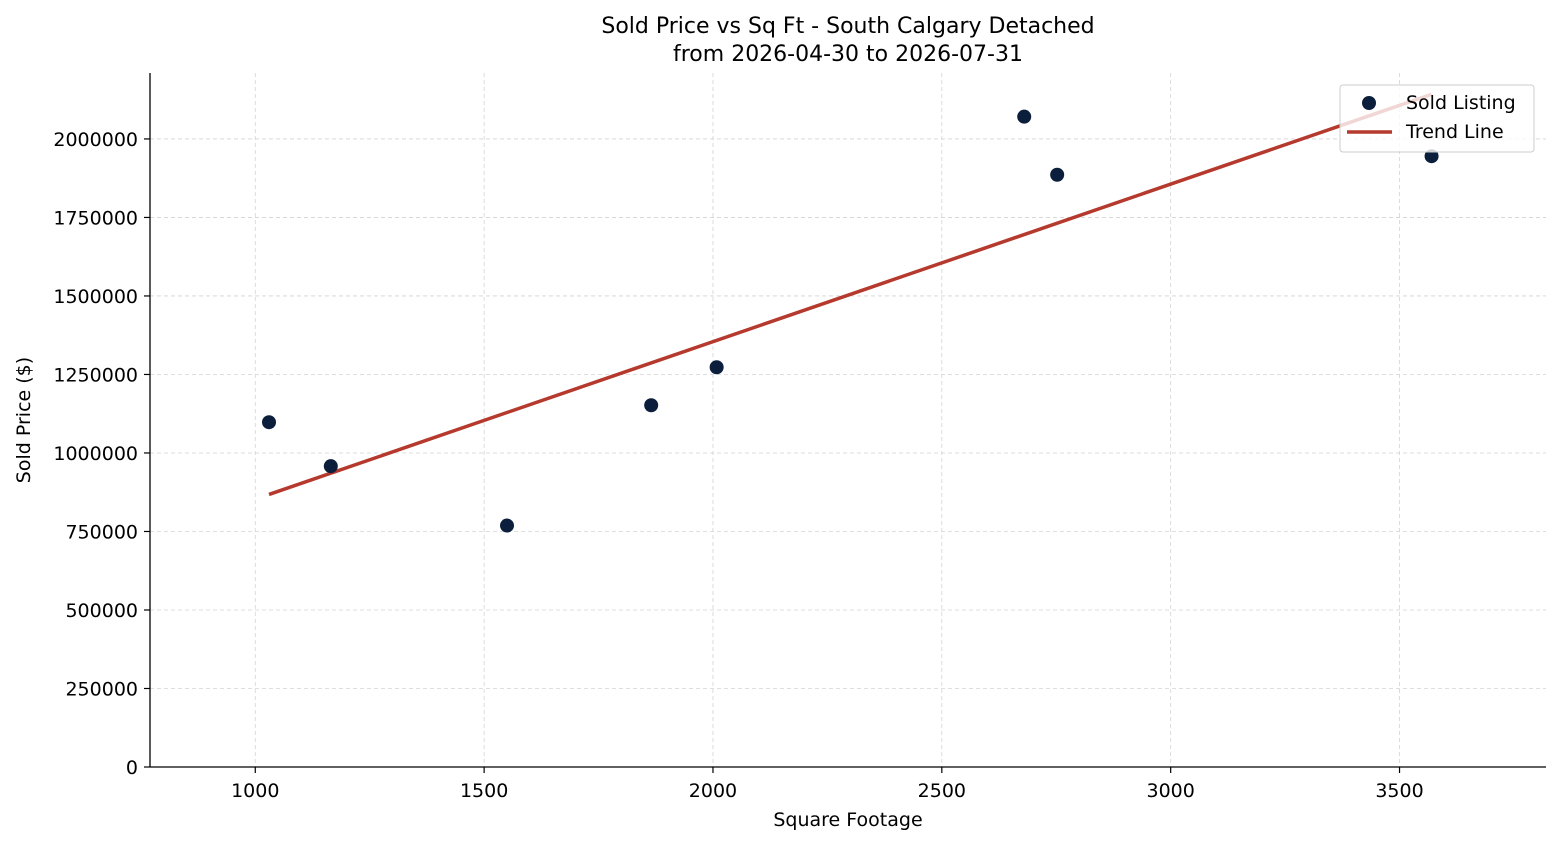  Describe the element at coordinates (1461, 103) in the screenshot. I see `legend-label-sold-listing: Sold Listing` at that location.